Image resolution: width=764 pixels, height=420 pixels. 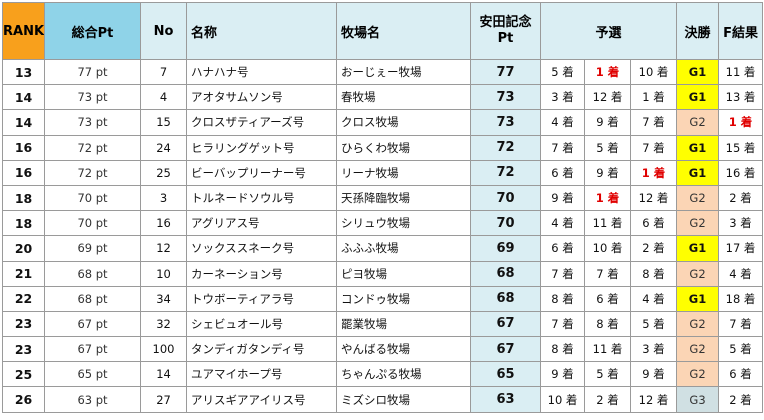 I want to click on yasuda-header-line2: Pt, so click(x=505, y=38).